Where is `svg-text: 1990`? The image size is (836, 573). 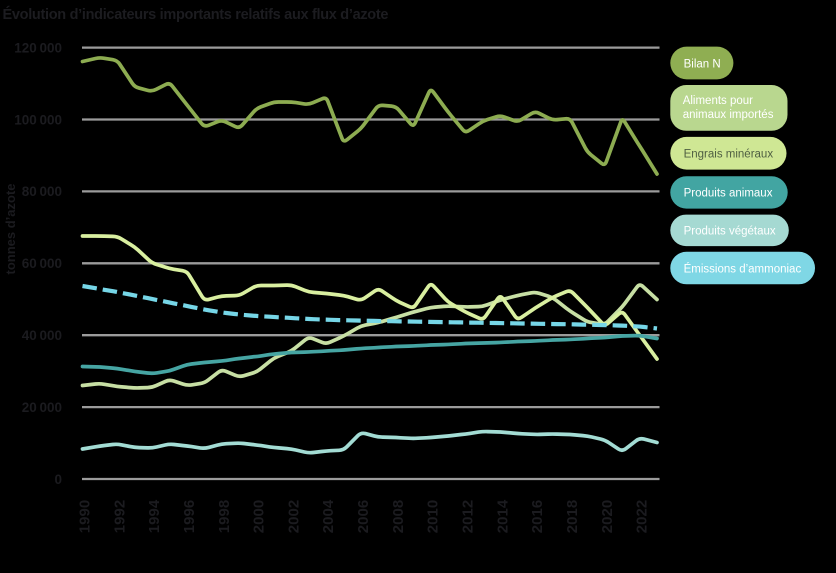
svg-text: 1990 is located at coordinates (85, 516).